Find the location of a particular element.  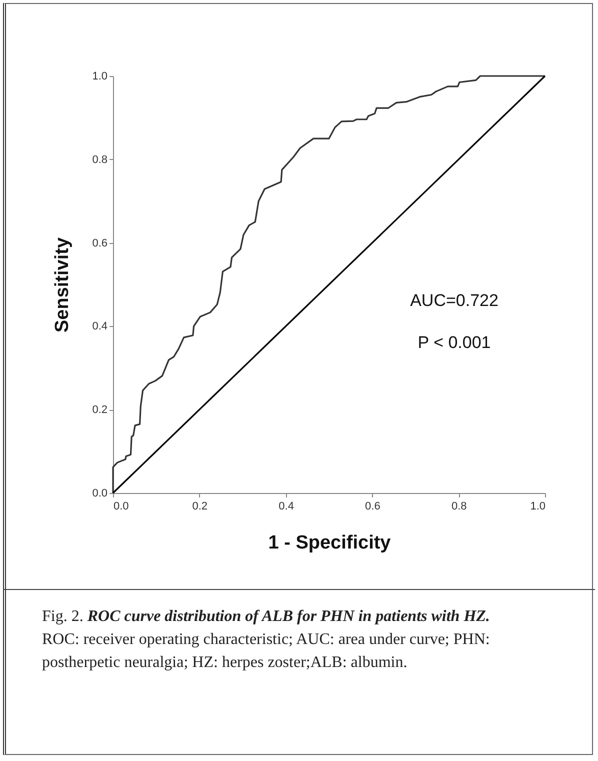

x-tick-label: 1.0 is located at coordinates (538, 506).